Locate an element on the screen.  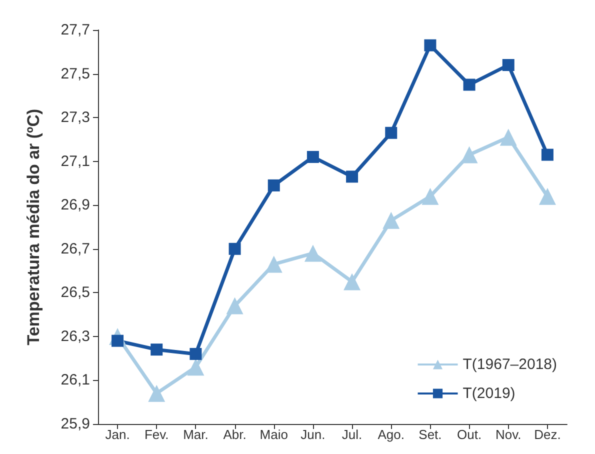
legend-label: T(1967–2018) is located at coordinates (510, 364).